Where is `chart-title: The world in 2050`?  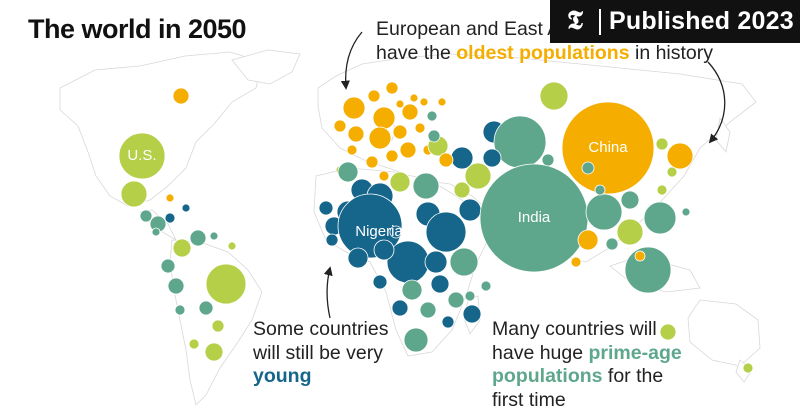 chart-title: The world in 2050 is located at coordinates (137, 29).